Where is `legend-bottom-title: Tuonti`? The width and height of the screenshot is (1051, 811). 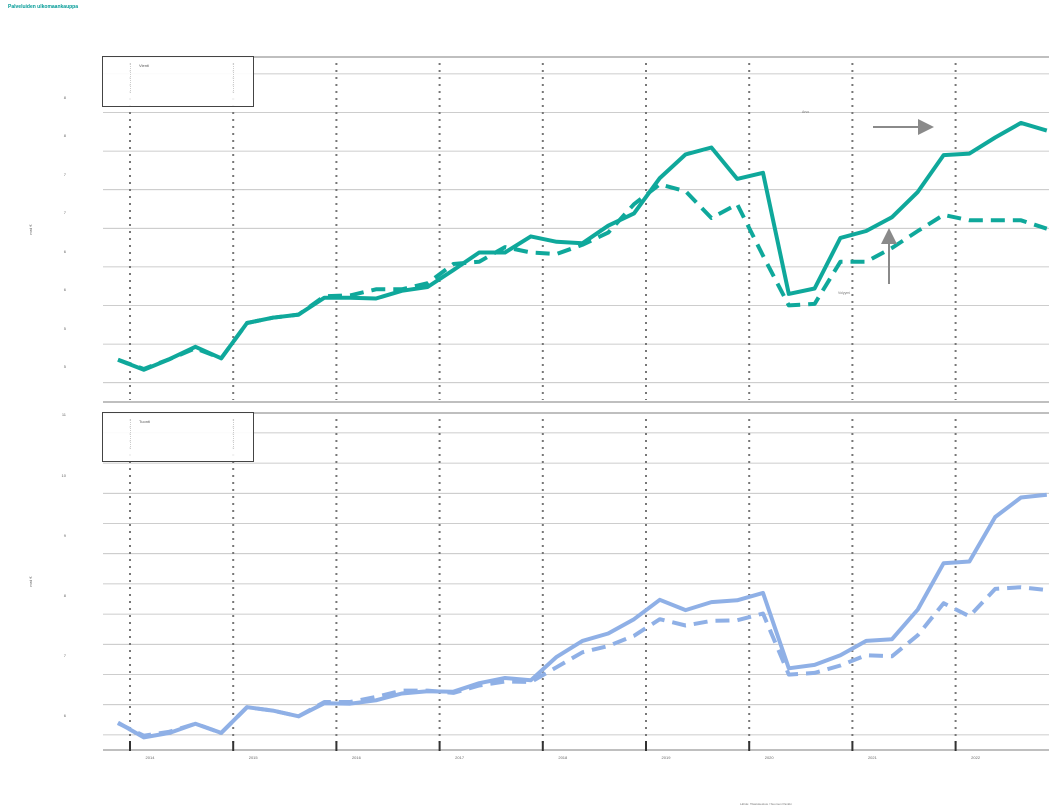
legend-bottom-title: Tuonti is located at coordinates (144, 421).